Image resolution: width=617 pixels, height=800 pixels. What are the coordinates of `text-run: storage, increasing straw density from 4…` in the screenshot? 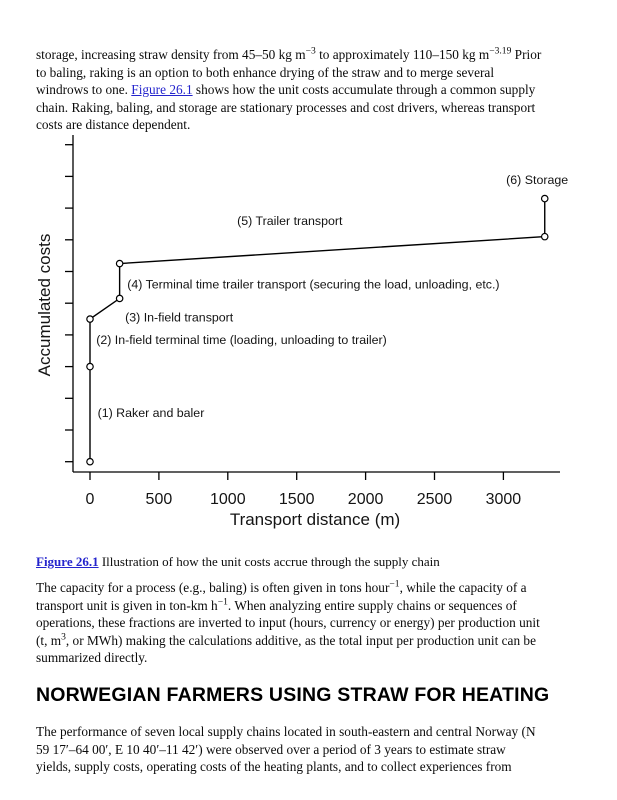 It's located at (171, 55).